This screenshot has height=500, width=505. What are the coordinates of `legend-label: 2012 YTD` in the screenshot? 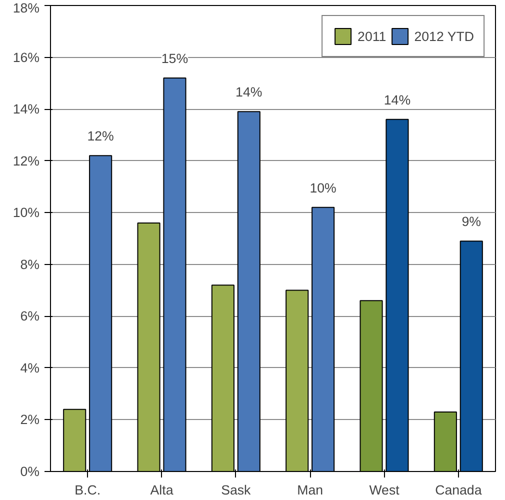 It's located at (444, 36).